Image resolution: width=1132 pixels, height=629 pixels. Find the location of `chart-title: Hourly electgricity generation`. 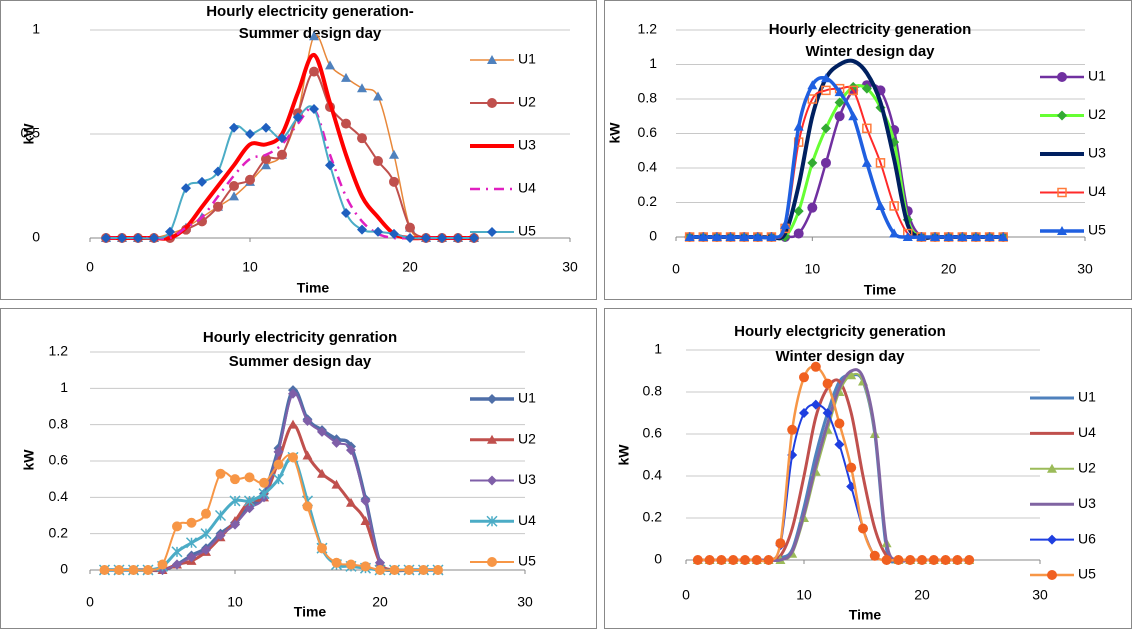

chart-title: Hourly electgricity generation is located at coordinates (840, 331).